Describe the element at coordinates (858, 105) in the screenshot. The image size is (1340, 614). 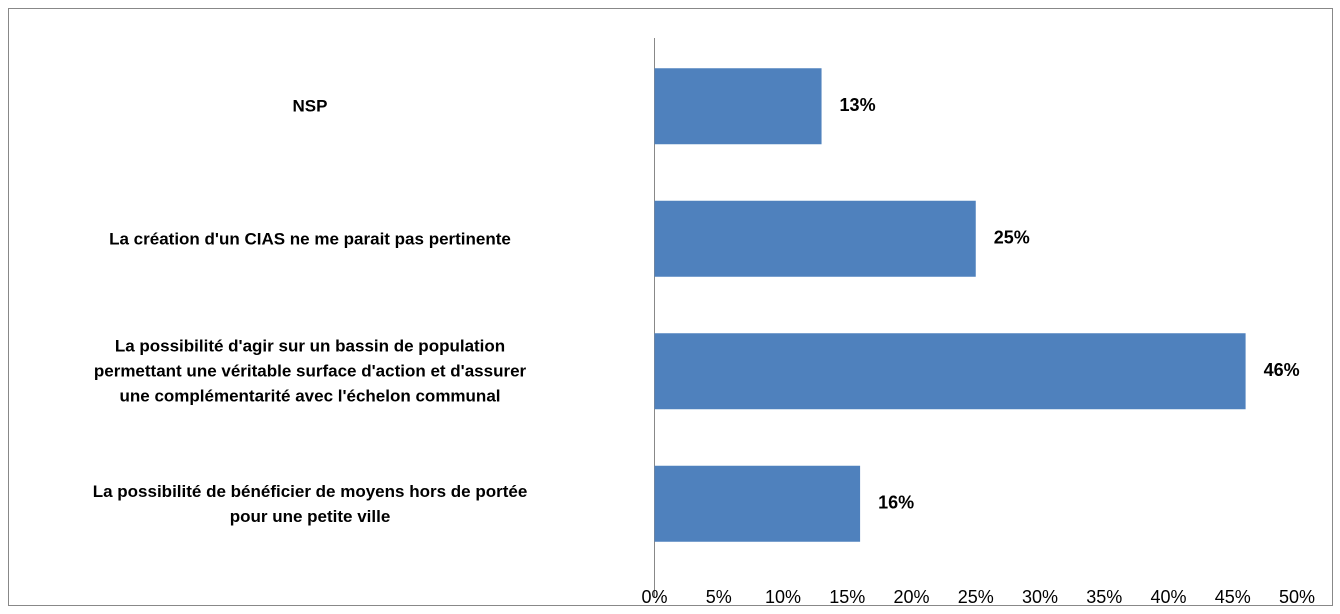
I see `data-label: 13%` at that location.